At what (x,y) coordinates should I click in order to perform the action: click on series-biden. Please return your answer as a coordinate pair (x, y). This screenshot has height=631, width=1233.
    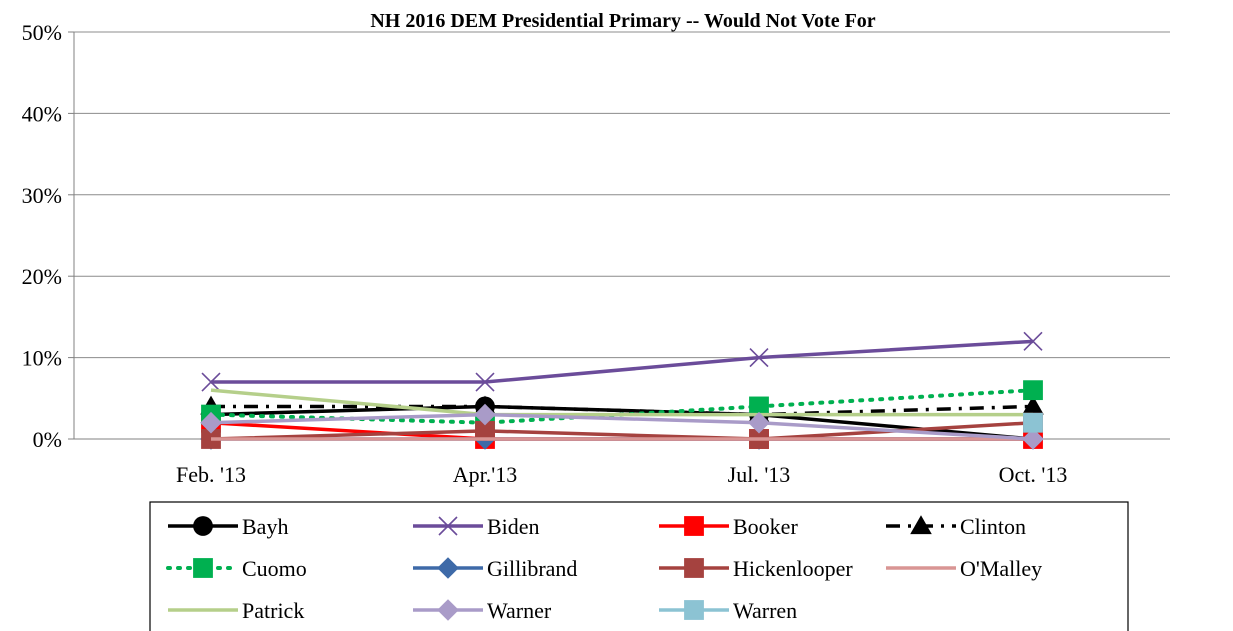
    Looking at the image, I should click on (622, 361).